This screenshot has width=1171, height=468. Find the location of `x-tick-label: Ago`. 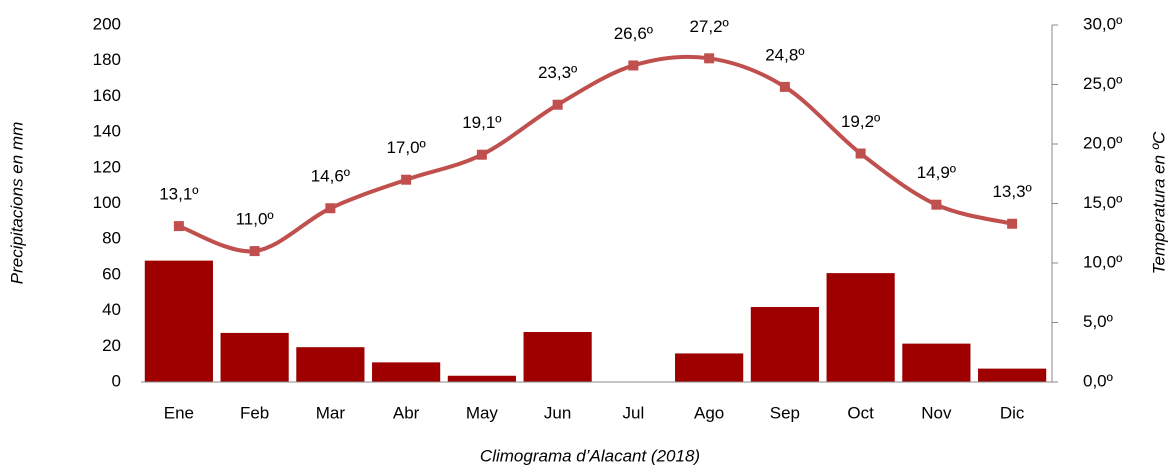

x-tick-label: Ago is located at coordinates (709, 412).